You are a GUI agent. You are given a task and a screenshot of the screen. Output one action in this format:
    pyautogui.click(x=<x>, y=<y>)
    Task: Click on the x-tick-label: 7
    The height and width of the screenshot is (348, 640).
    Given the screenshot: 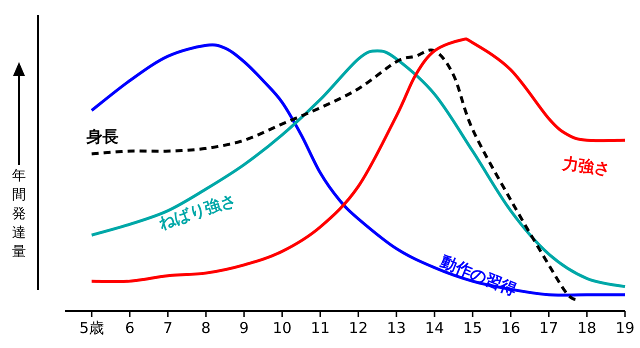 What is the action you would take?
    pyautogui.click(x=168, y=328)
    